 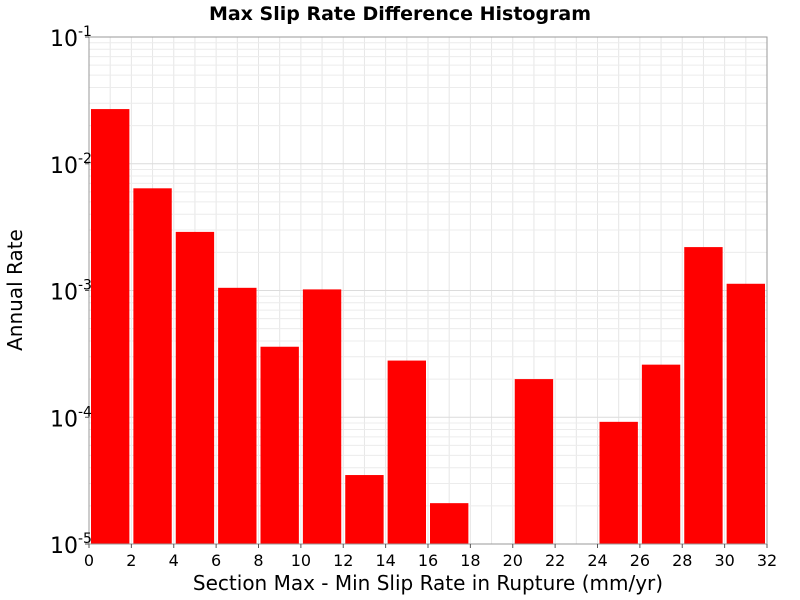 I want to click on x-axis-ticks: 0 2 4 6 8 10 12 14 16 18 20 22 24 26 28 30 32, so click(x=430, y=557).